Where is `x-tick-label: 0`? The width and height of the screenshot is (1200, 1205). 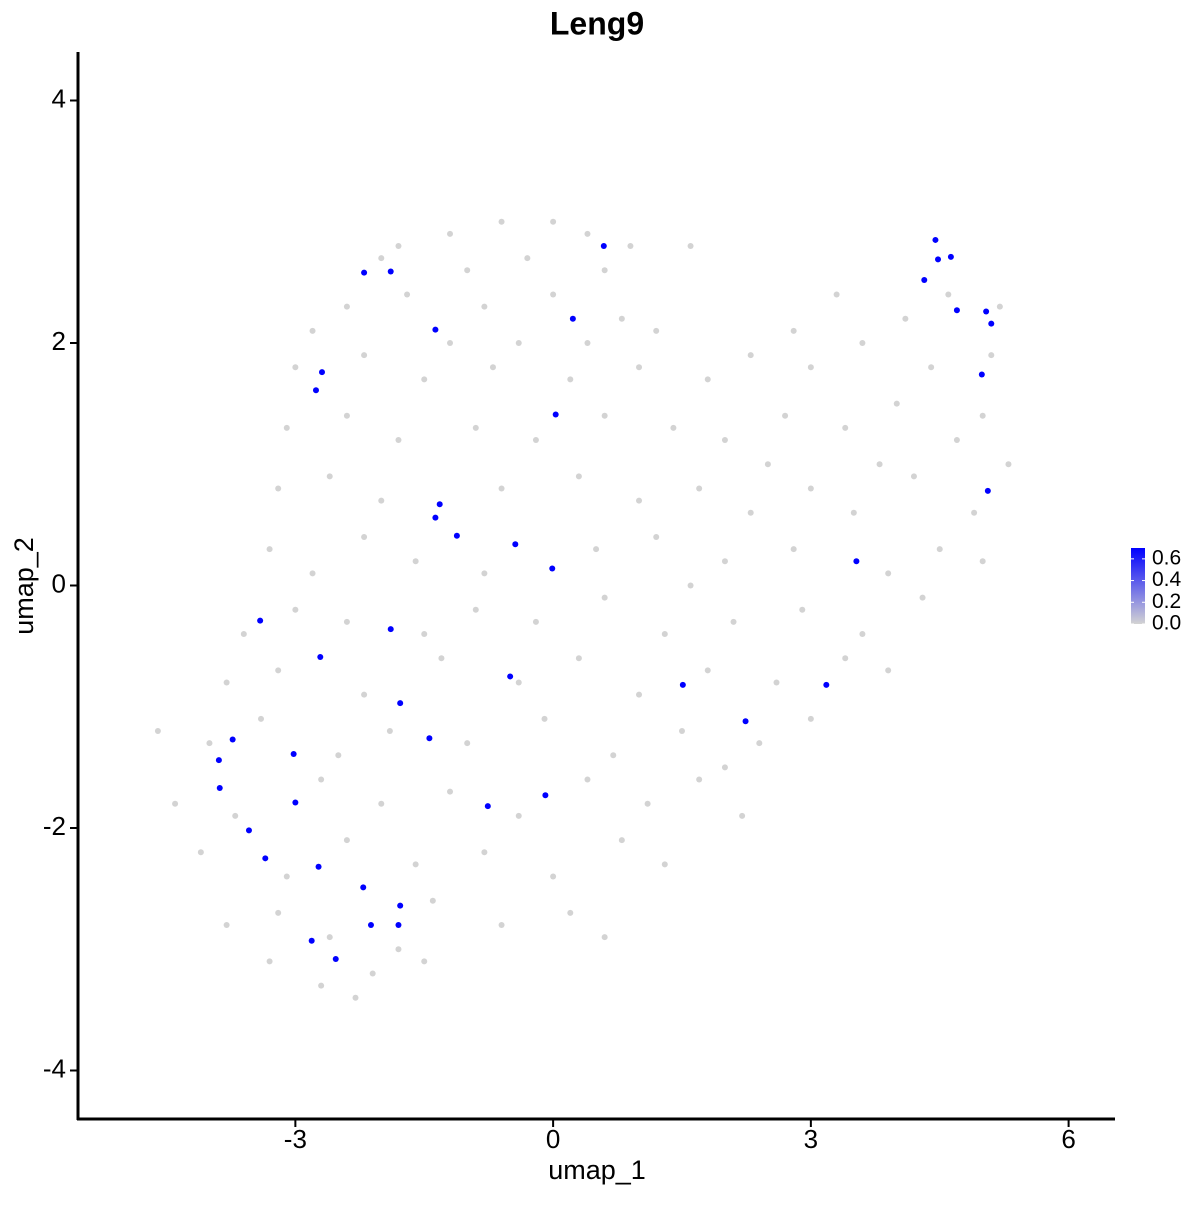
x-tick-label: 0 is located at coordinates (553, 1139).